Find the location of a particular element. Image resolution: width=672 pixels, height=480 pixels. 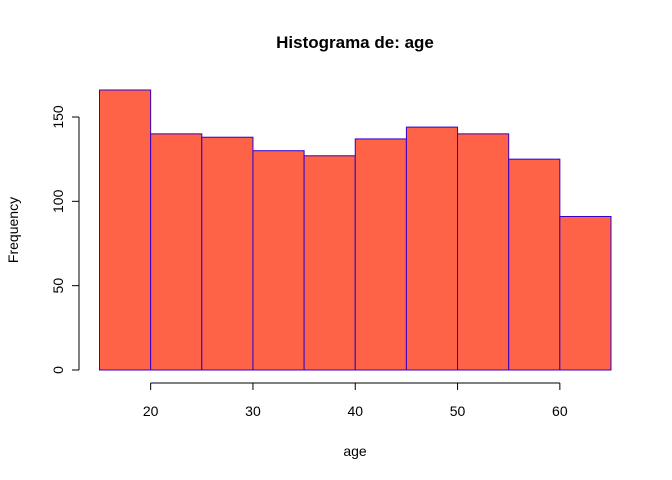

y-axis: 0 50 100 150 is located at coordinates (65, 239).